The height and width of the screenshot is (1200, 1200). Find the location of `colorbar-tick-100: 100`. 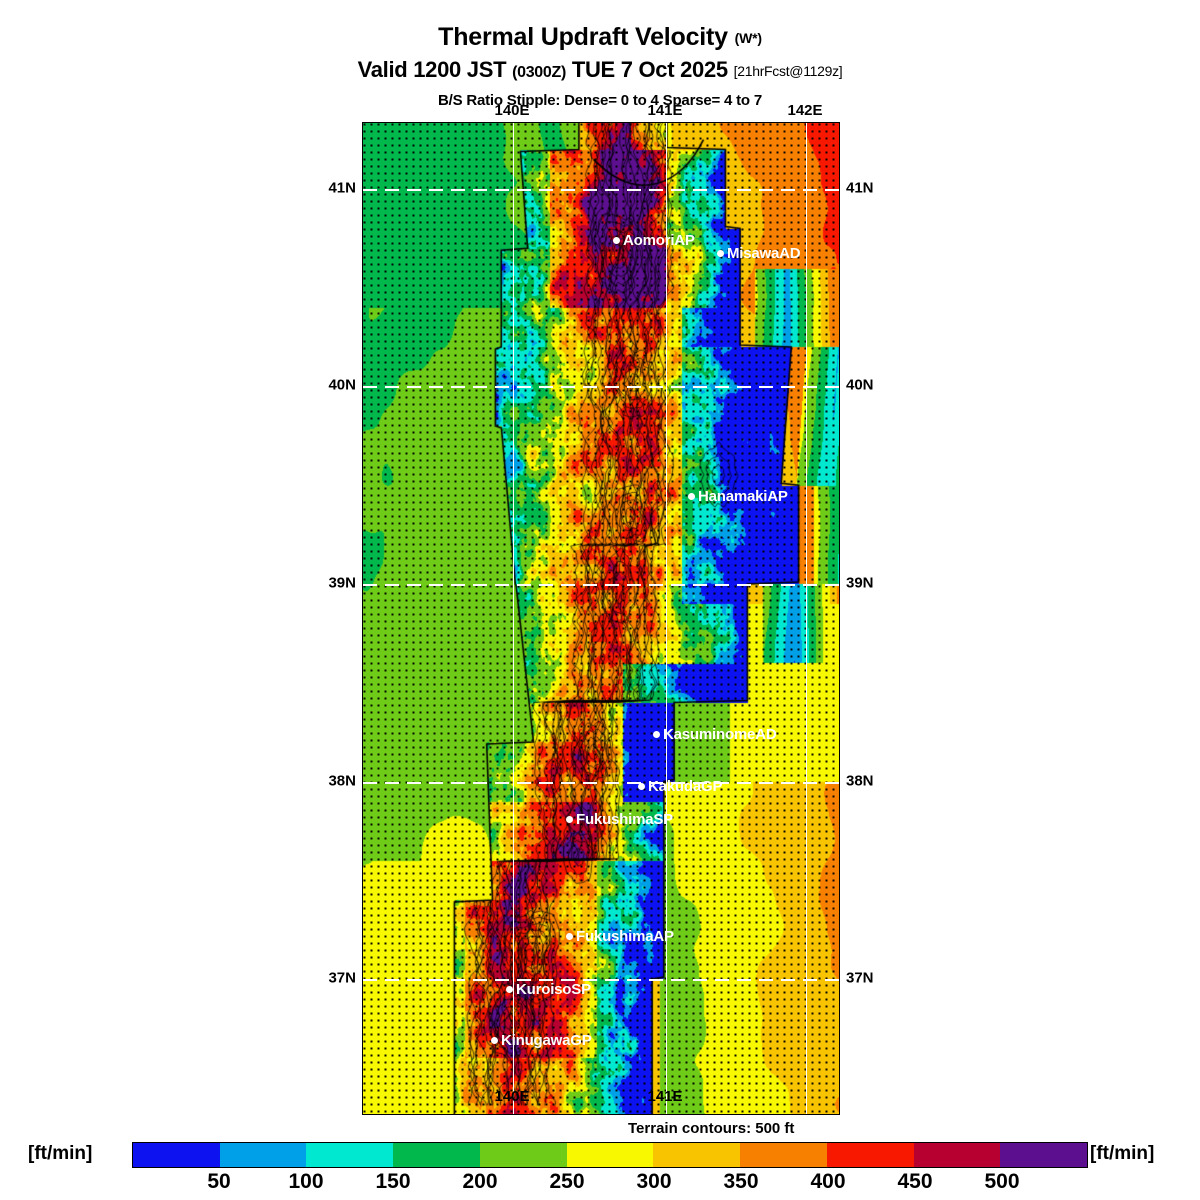

colorbar-tick-100: 100 is located at coordinates (306, 1181).